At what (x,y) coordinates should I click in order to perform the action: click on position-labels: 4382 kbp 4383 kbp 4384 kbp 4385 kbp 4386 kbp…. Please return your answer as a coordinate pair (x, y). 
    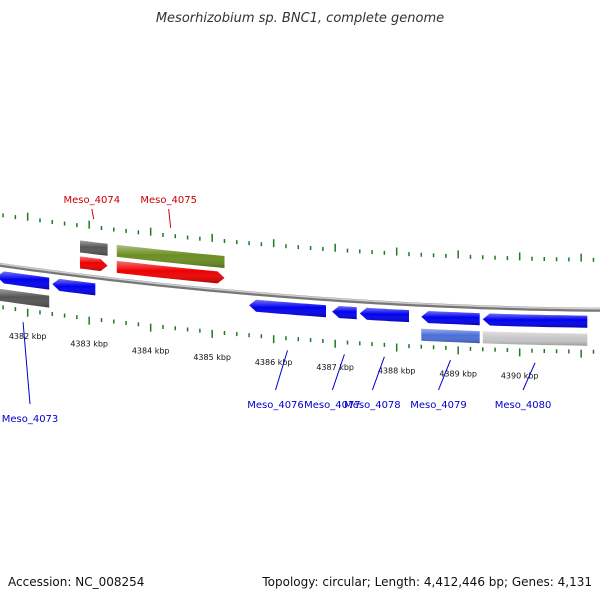
    Looking at the image, I should click on (274, 356).